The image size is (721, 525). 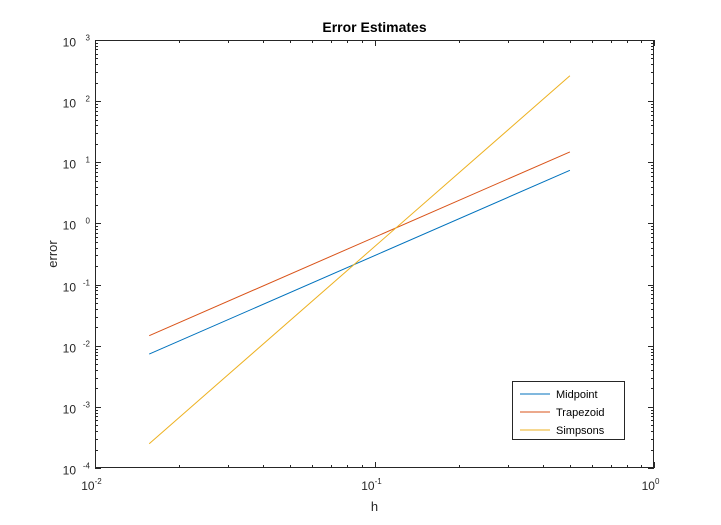 What do you see at coordinates (91, 485) in the screenshot?
I see `x-tick-label: 10⁻²` at bounding box center [91, 485].